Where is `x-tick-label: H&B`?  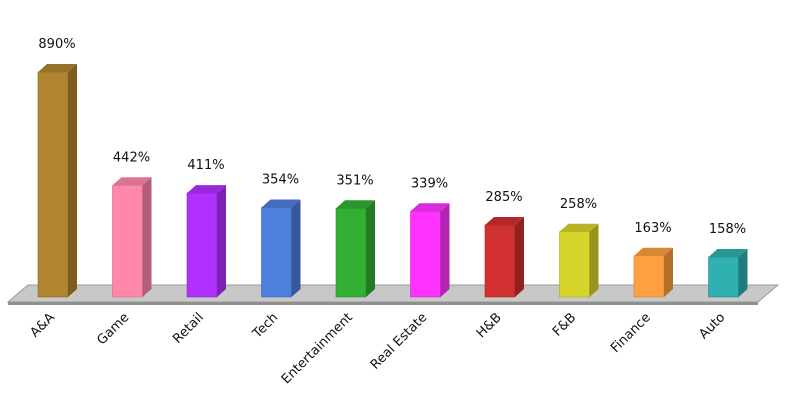 x-tick-label: H&B is located at coordinates (489, 325).